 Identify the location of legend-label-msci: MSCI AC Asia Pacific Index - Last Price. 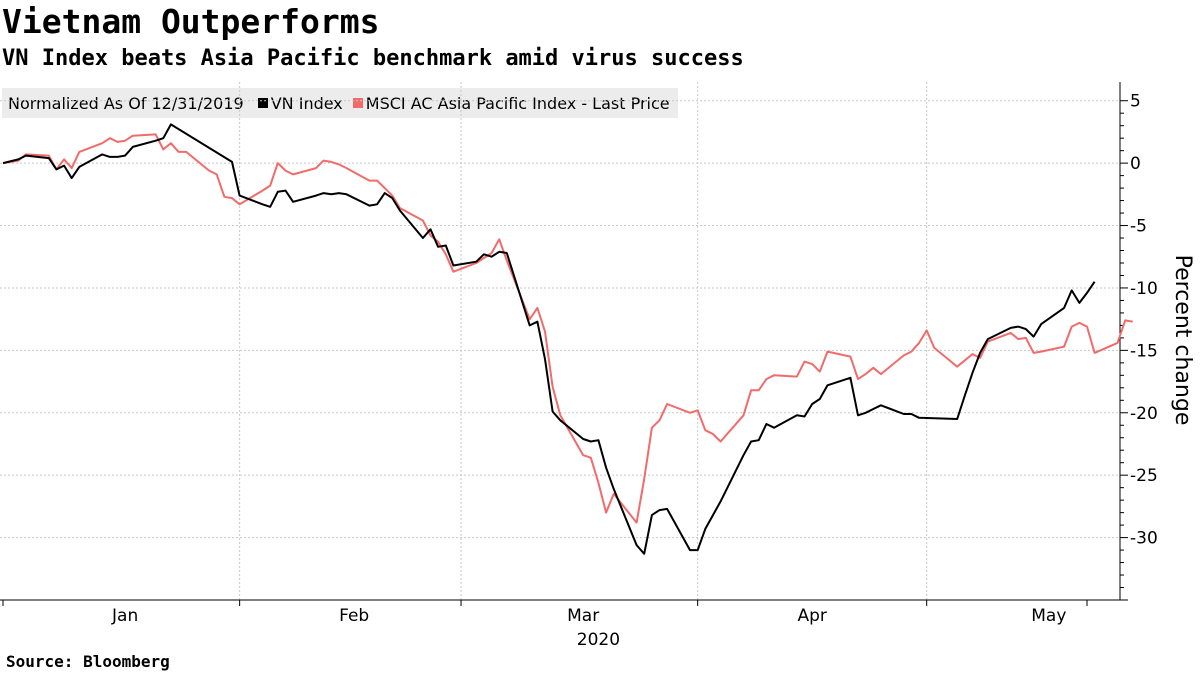
(517, 103).